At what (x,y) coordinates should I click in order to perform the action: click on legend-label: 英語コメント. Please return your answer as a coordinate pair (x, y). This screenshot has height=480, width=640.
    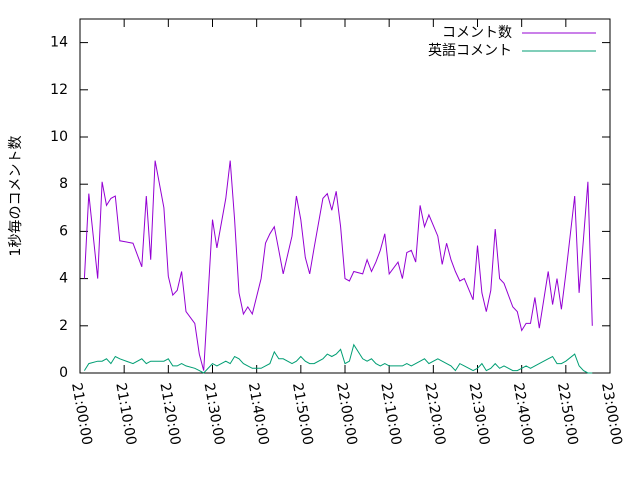
    Looking at the image, I should click on (470, 50).